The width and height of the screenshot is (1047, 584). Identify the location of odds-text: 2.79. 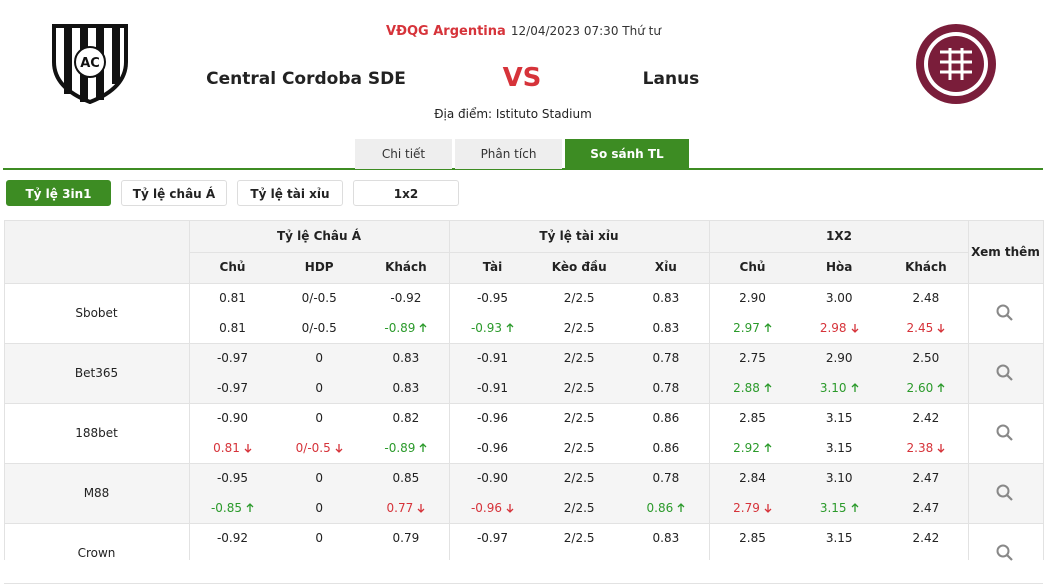
(746, 508).